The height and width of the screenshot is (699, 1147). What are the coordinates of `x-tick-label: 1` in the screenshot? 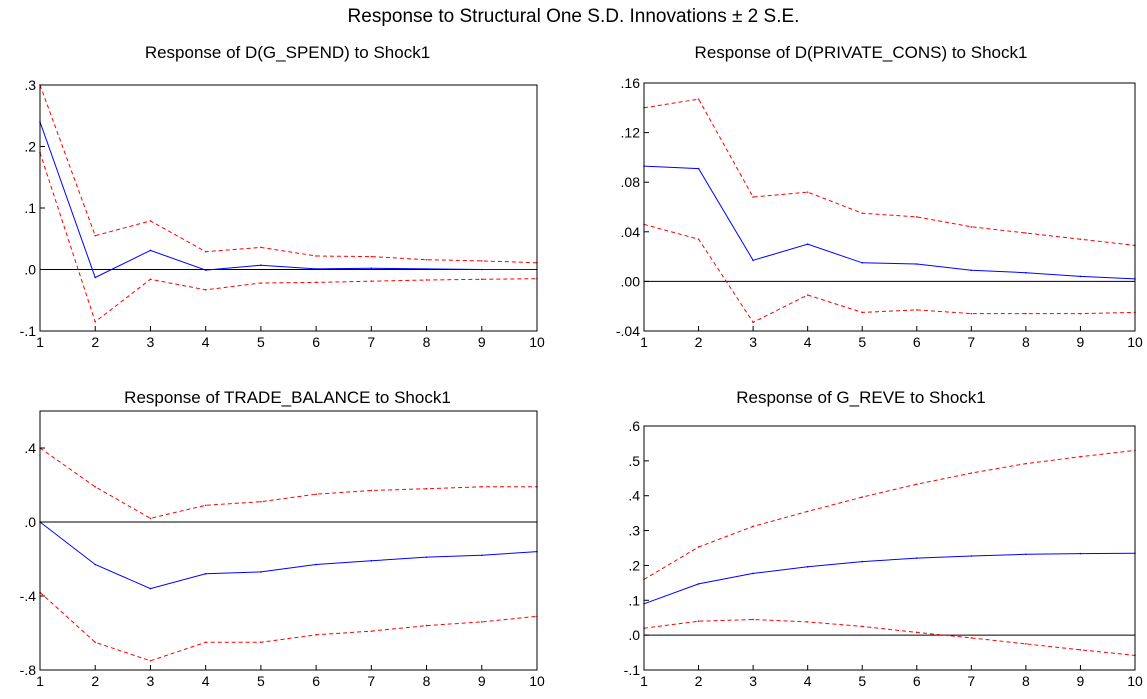 It's located at (644, 681).